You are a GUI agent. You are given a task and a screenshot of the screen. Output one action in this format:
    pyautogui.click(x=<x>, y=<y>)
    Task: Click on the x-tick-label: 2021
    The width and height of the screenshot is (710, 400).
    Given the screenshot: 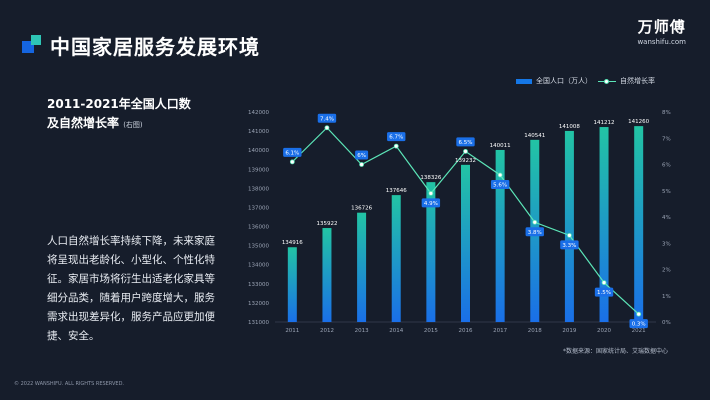 What is the action you would take?
    pyautogui.click(x=639, y=331)
    